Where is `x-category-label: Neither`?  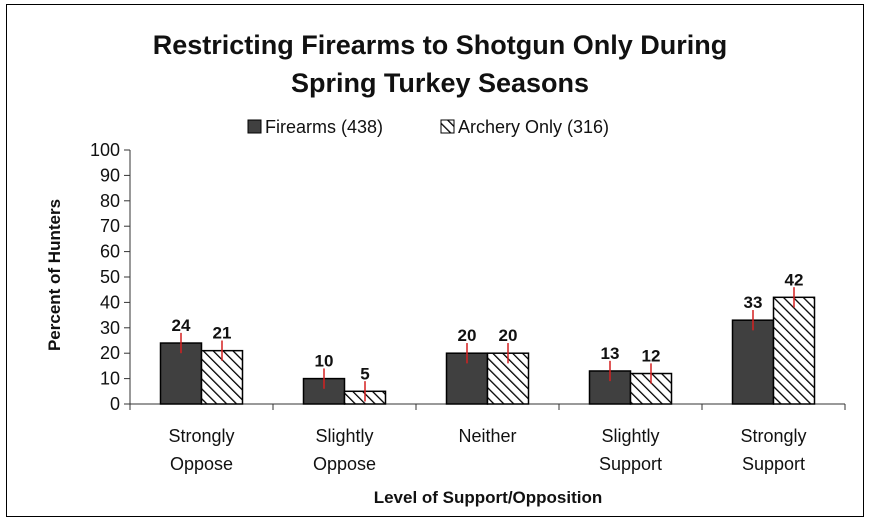 x-category-label: Neither is located at coordinates (487, 436).